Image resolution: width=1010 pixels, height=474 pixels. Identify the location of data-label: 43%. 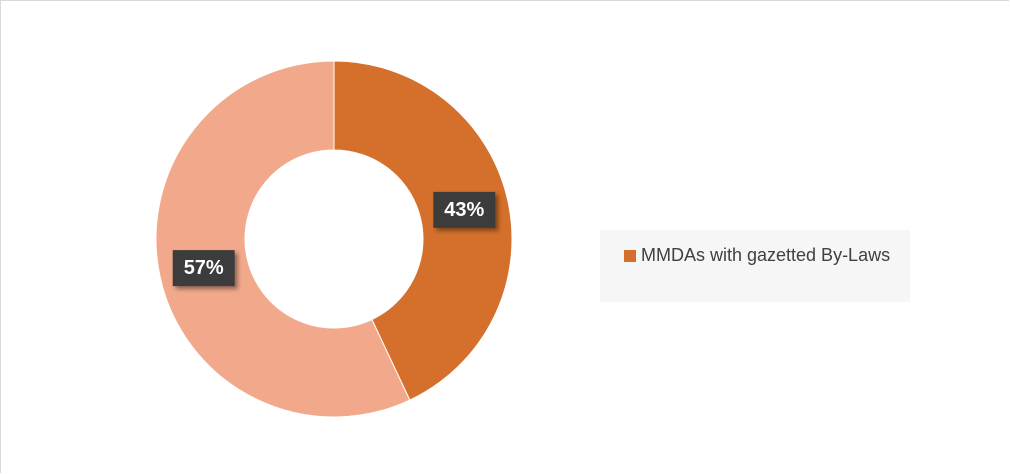
(464, 210).